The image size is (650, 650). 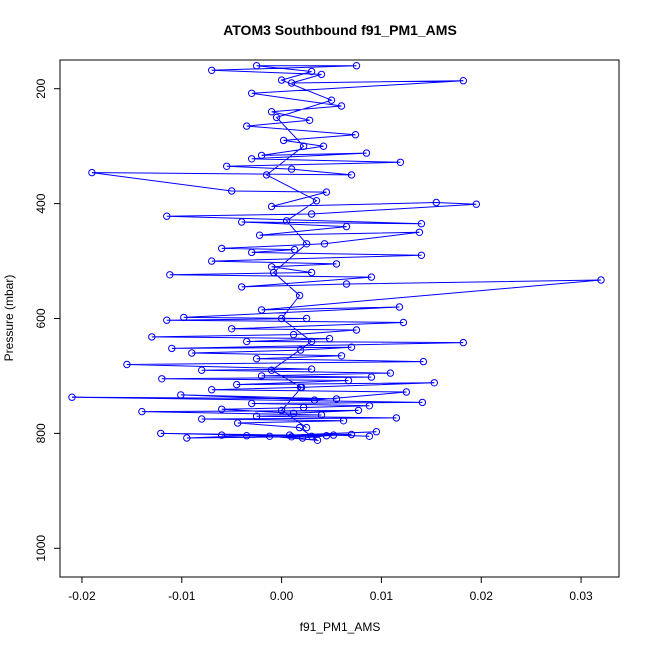 I want to click on y-tick-label: 600, so click(x=41, y=318).